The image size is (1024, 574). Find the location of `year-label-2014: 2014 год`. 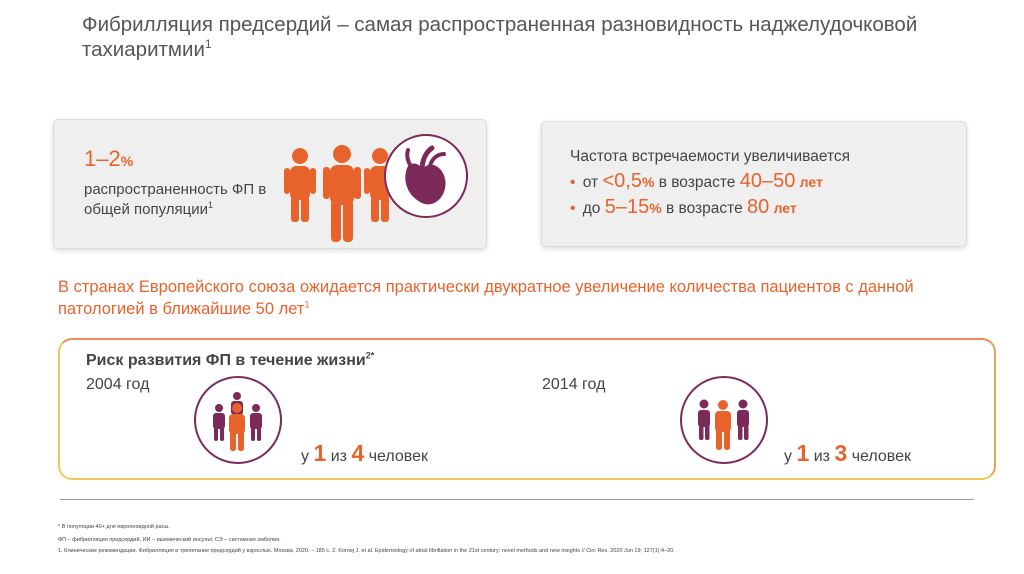

year-label-2014: 2014 год is located at coordinates (574, 384).